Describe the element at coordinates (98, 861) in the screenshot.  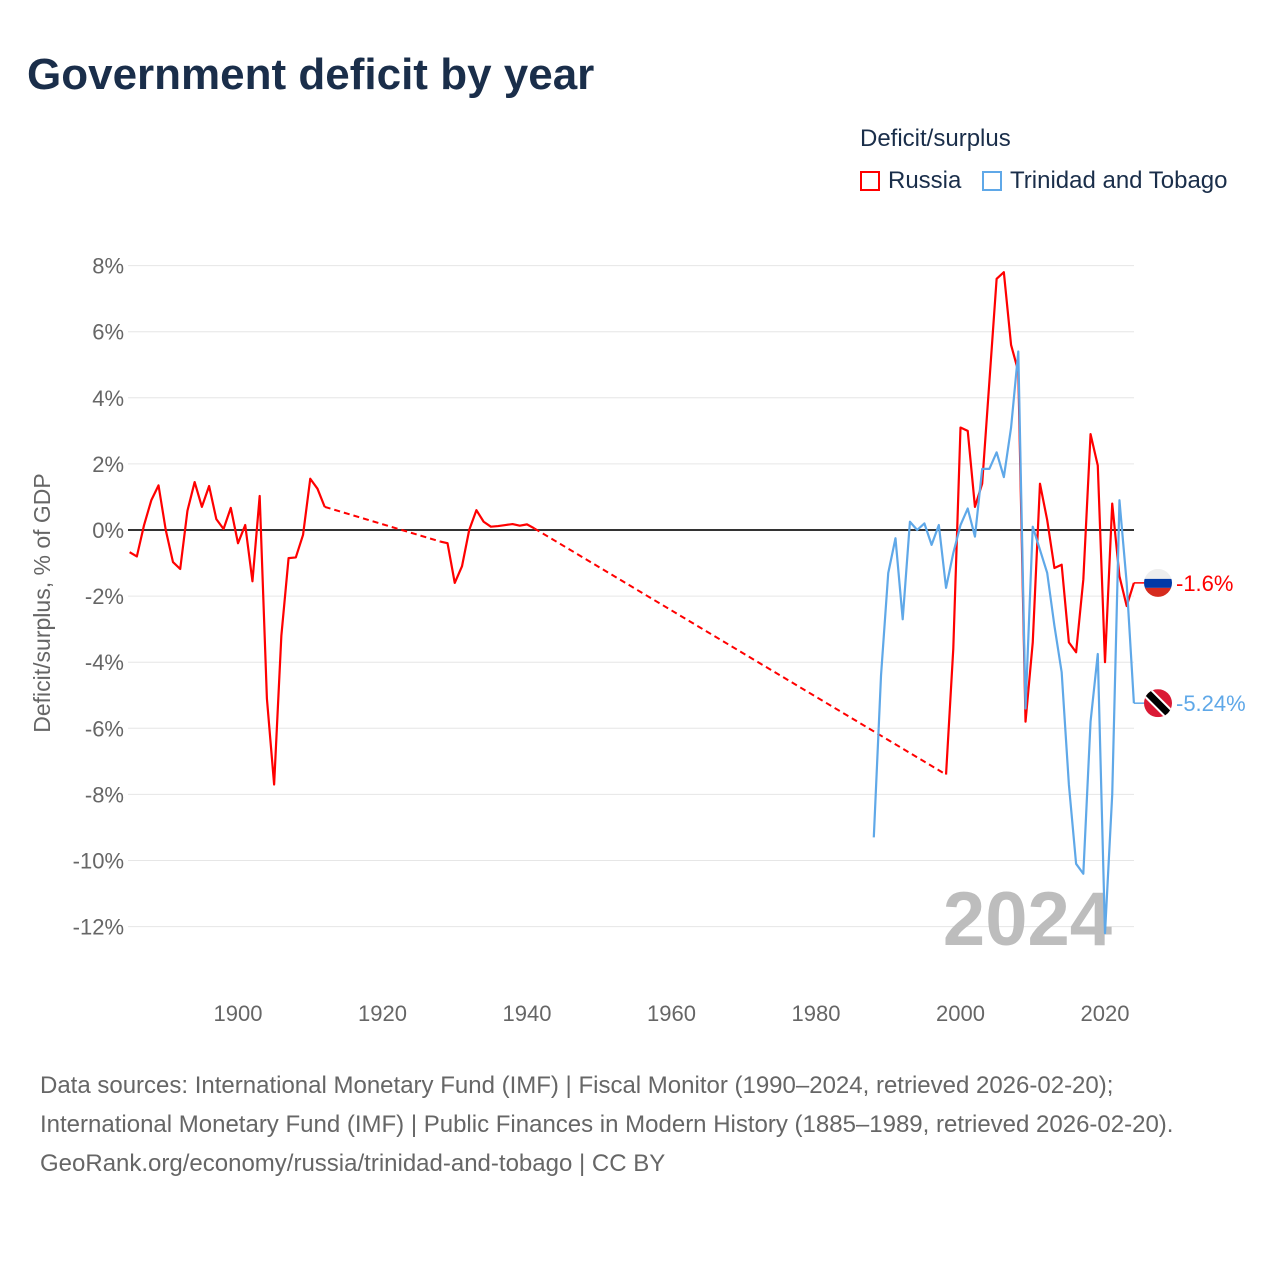
I see `y-tick-label: -10%` at that location.